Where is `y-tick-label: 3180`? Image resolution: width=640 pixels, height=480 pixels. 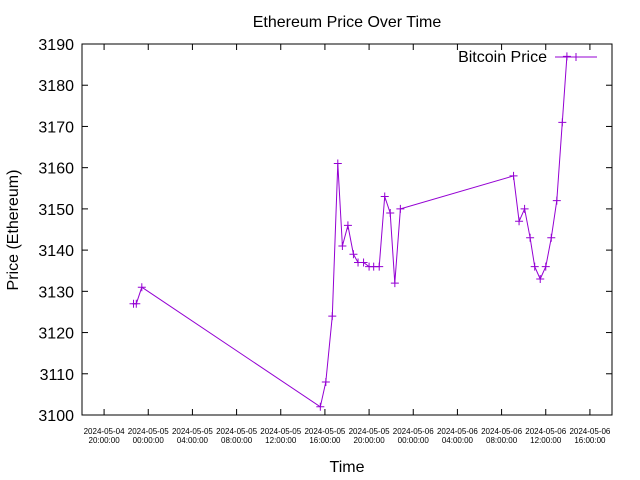
y-tick-label: 3180 is located at coordinates (56, 86).